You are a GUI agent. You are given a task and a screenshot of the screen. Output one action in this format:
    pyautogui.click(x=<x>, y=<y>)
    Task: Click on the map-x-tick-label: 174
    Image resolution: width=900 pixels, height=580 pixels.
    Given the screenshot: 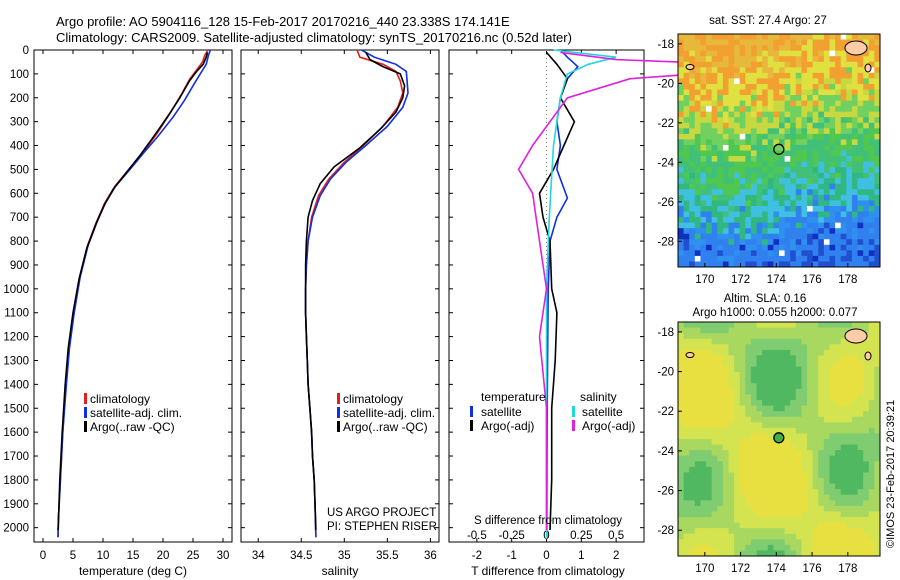 What is the action you would take?
    pyautogui.click(x=777, y=569)
    